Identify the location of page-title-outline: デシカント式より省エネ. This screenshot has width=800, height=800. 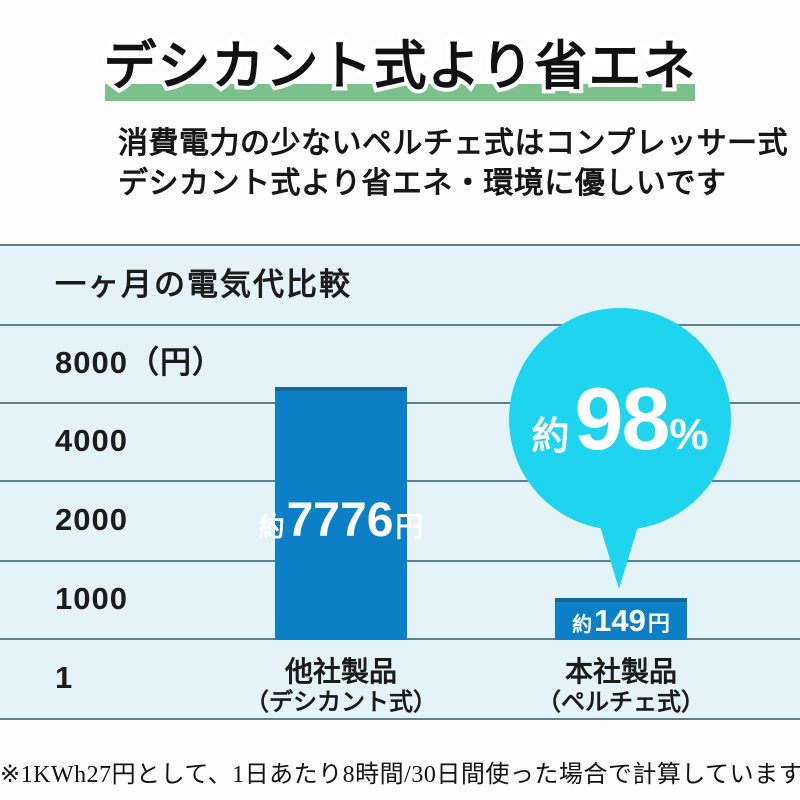
(400, 66).